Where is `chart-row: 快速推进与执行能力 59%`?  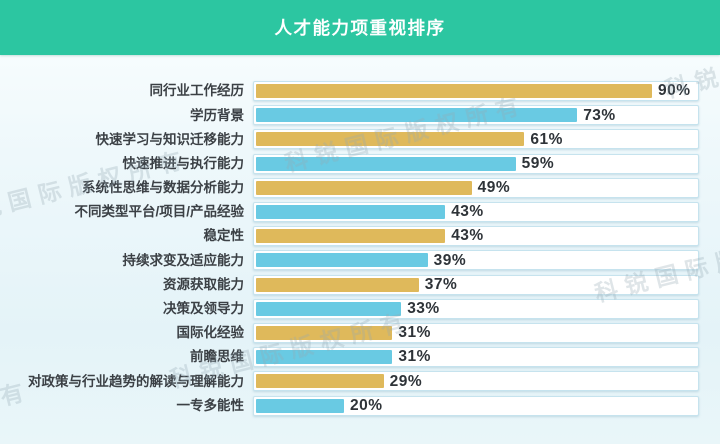
chart-row: 快速推进与执行能力 59% is located at coordinates (360, 164).